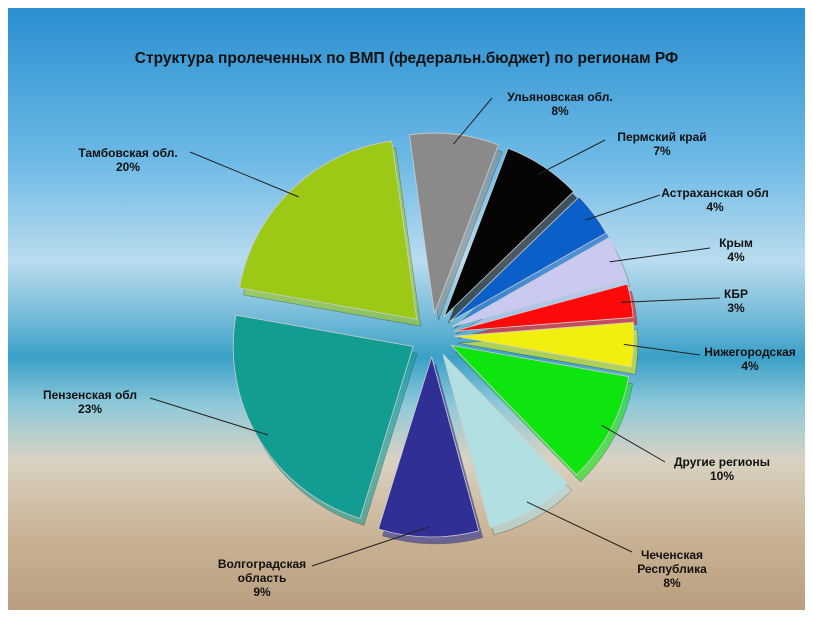 The image size is (813, 617). Describe the element at coordinates (90, 395) in the screenshot. I see `slice-label: Пензенская обл` at that location.